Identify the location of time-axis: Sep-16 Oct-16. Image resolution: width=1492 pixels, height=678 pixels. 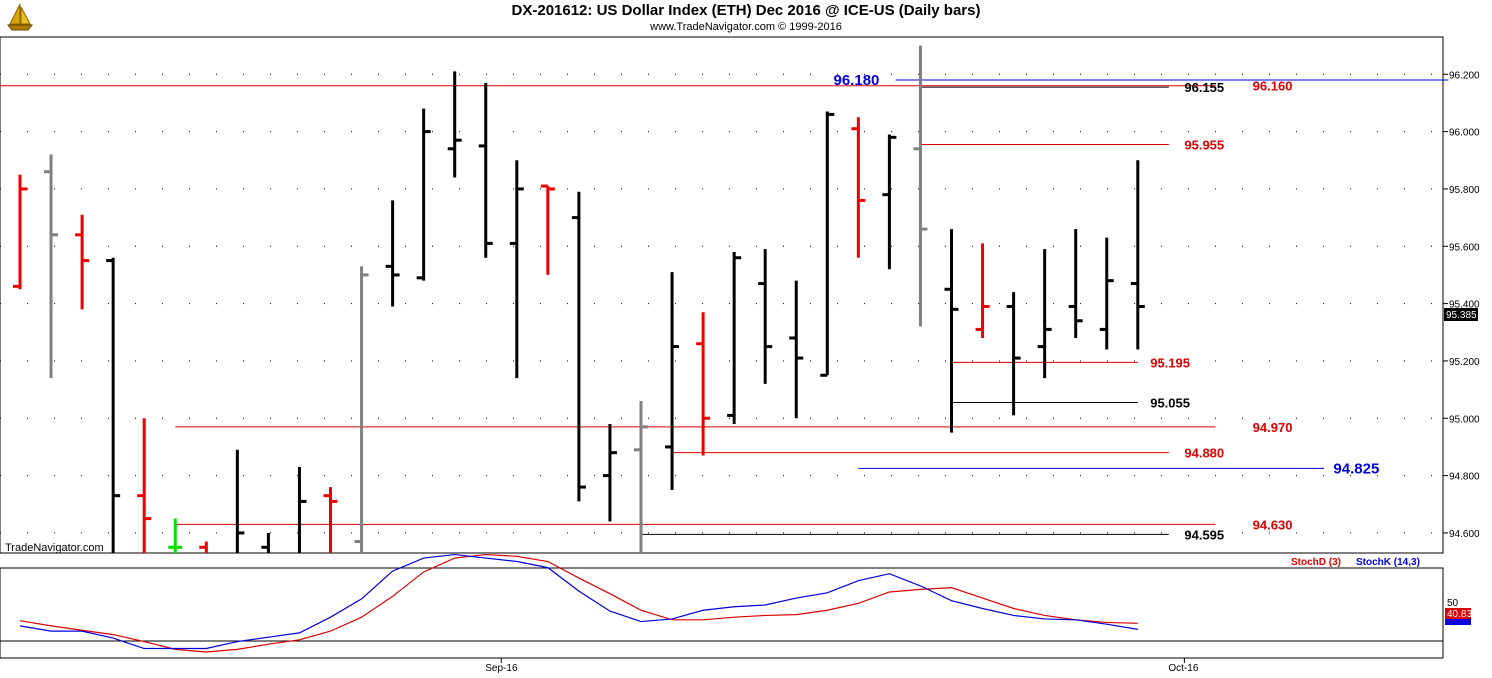
(842, 666).